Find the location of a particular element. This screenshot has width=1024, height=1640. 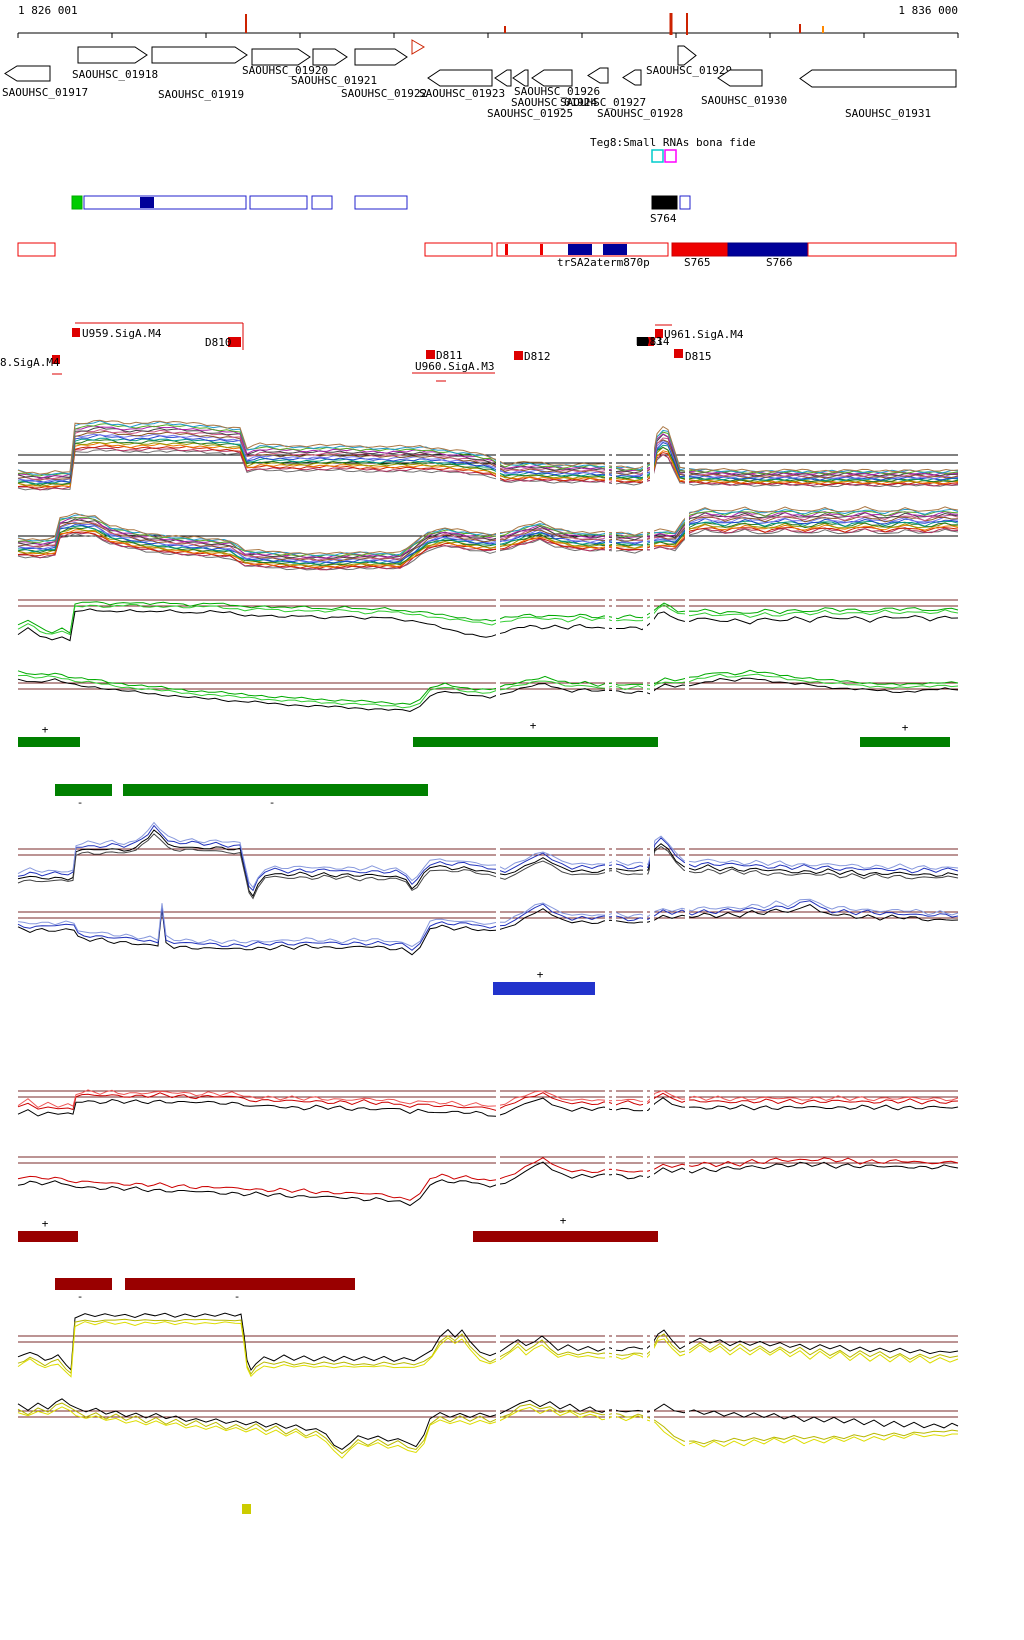

gene-terminator-arrow is located at coordinates (418, 47).